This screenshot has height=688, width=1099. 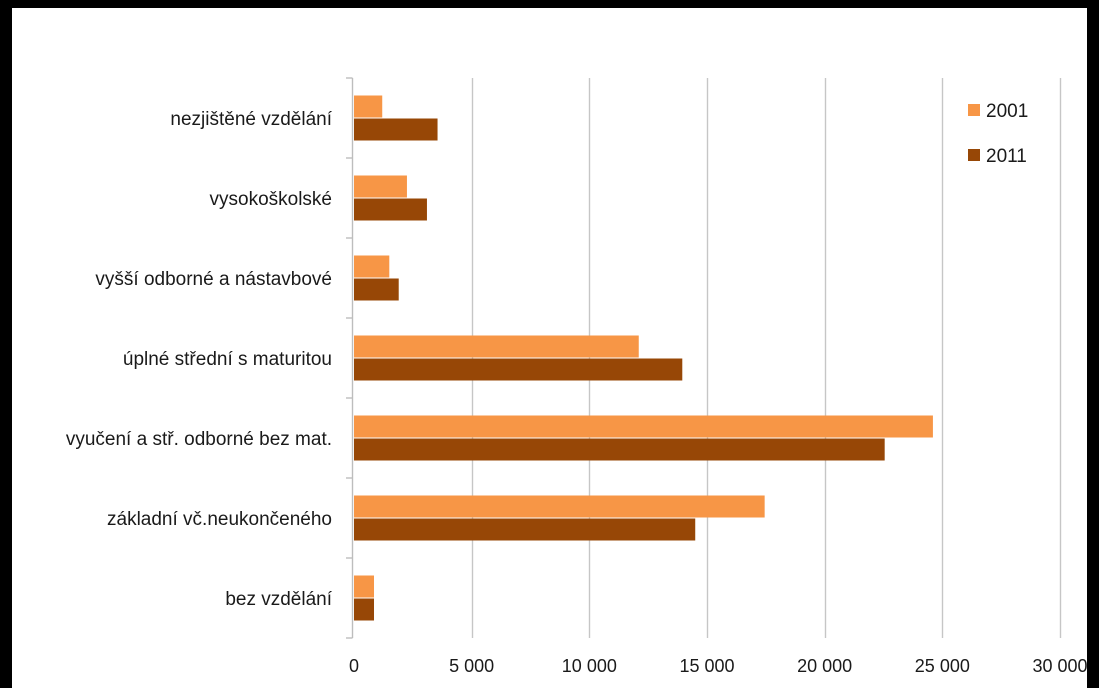 I want to click on legend-swatch-2011, so click(x=974, y=155).